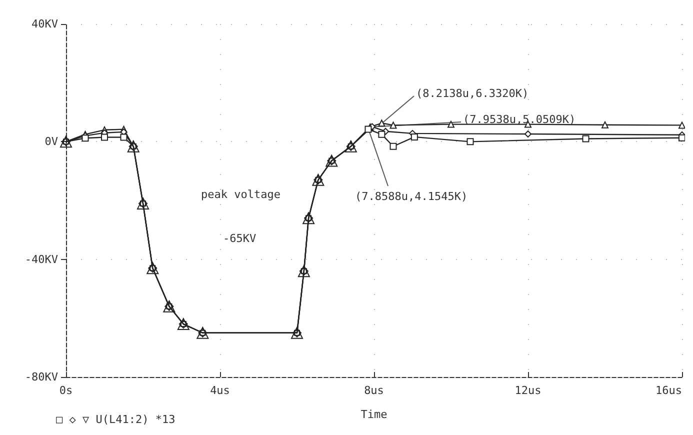  Describe the element at coordinates (528, 390) in the screenshot. I see `x-tick-label: 12us` at that location.